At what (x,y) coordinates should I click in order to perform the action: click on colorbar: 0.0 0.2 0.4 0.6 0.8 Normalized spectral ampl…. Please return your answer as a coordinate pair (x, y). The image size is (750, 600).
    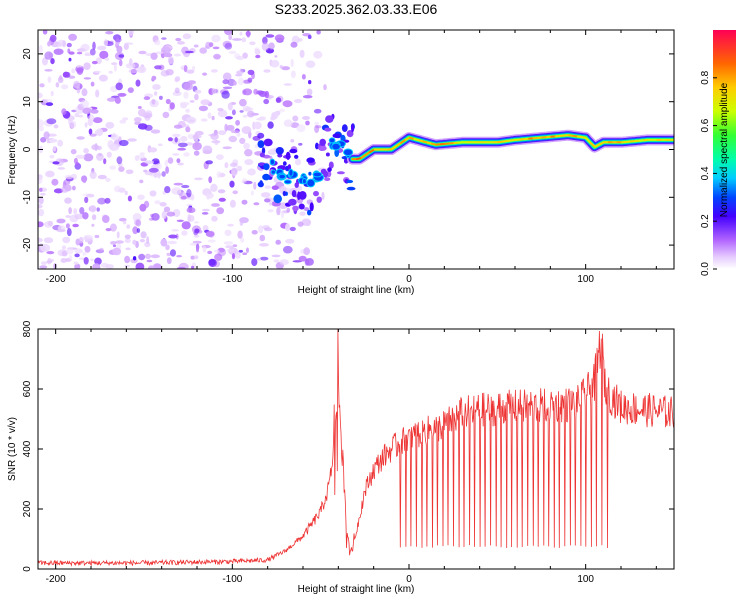
    Looking at the image, I should click on (718, 153).